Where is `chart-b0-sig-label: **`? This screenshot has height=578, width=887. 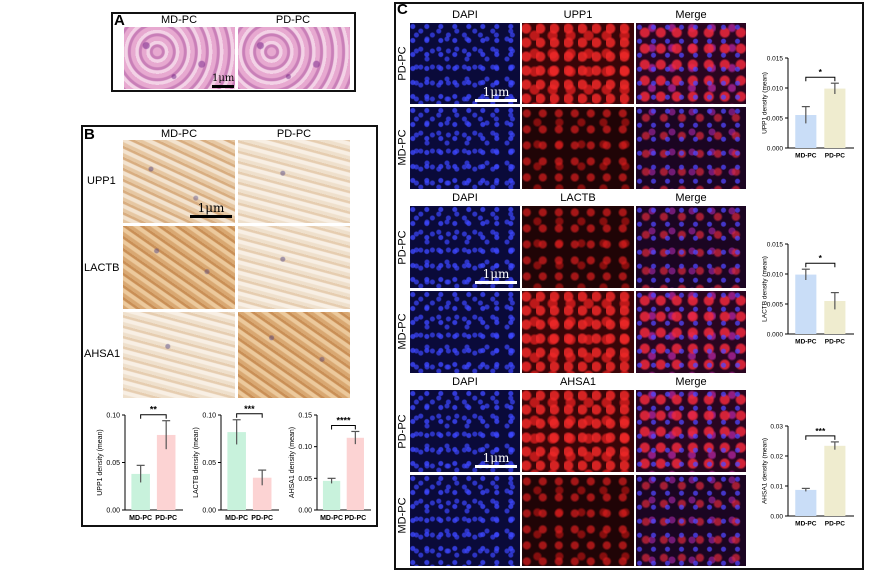
chart-b0-sig-label: ** is located at coordinates (154, 410).